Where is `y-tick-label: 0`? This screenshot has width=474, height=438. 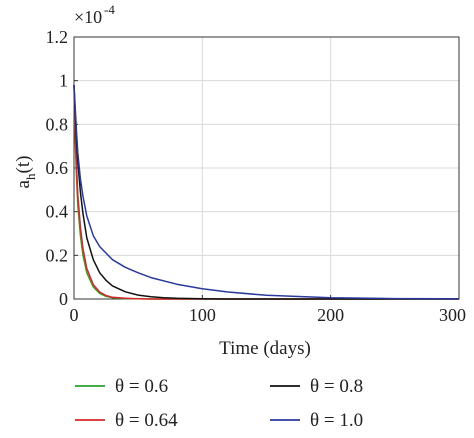
y-tick-label: 0 is located at coordinates (63, 299).